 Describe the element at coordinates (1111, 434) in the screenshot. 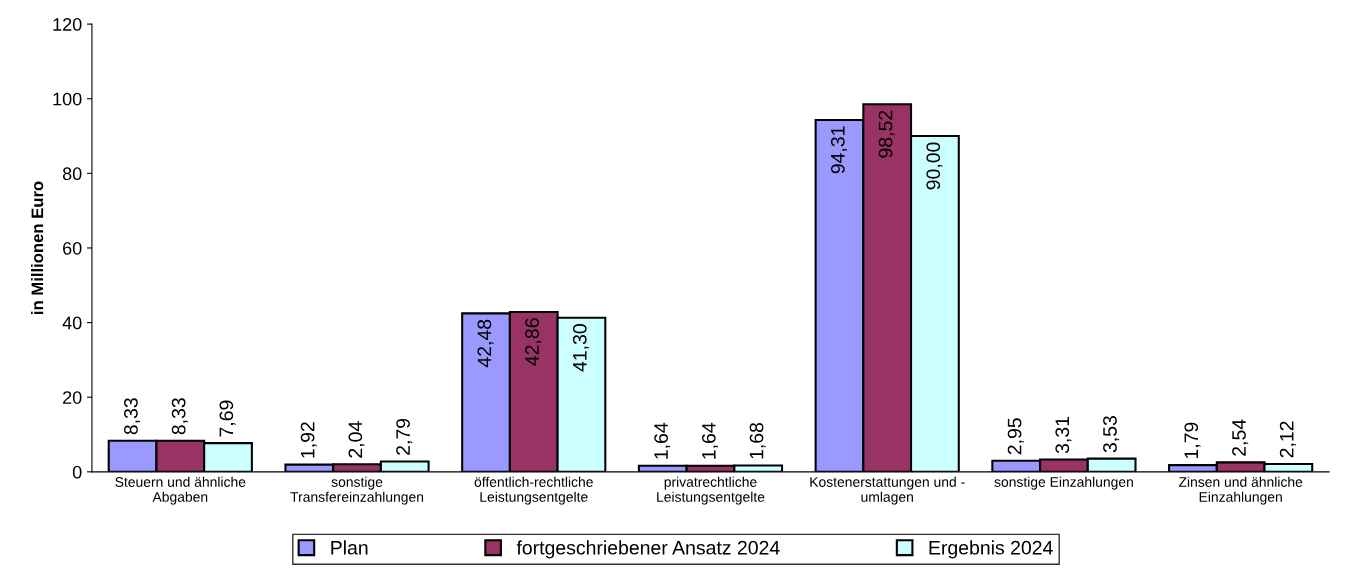

I see `data-label: 3,53` at that location.